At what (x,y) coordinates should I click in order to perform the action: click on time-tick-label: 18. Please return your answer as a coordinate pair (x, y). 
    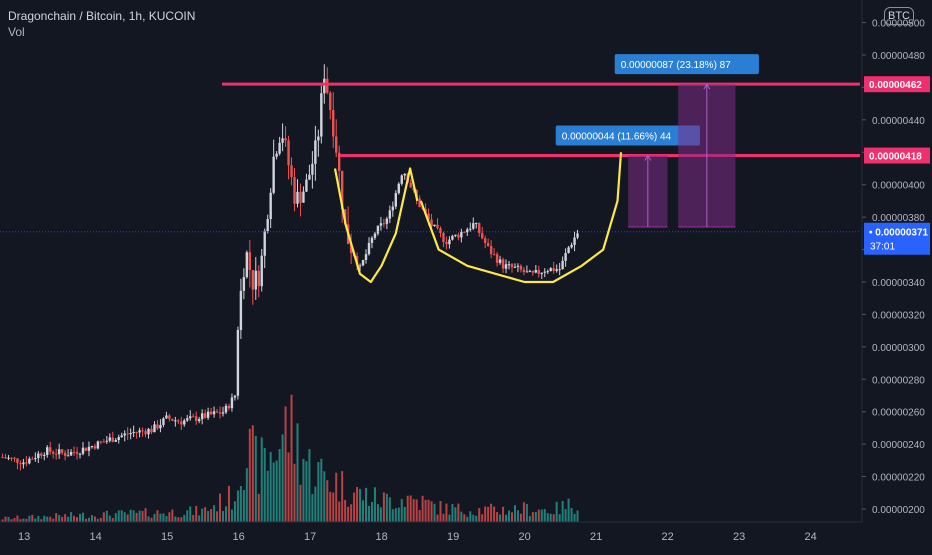
    Looking at the image, I should click on (382, 537).